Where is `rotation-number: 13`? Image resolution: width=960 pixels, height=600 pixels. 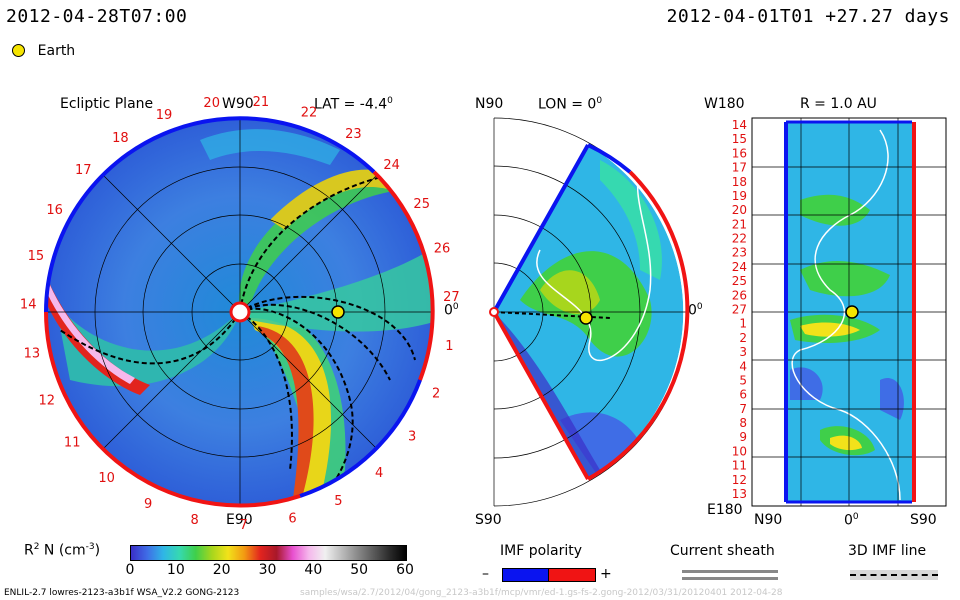 rotation-number: 13 is located at coordinates (32, 354).